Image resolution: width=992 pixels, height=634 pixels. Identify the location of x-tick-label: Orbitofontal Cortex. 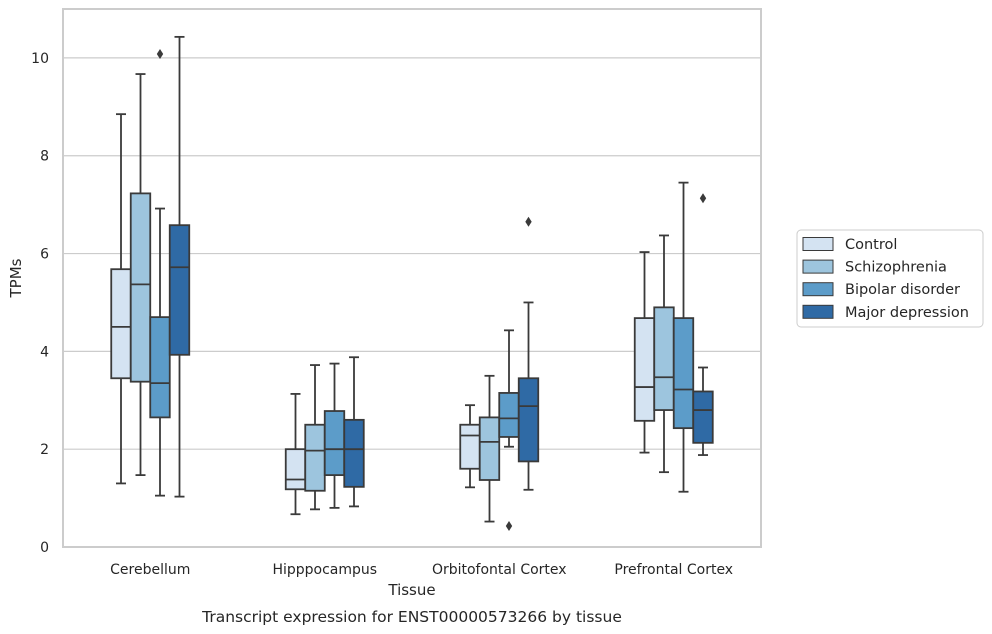
(499, 570).